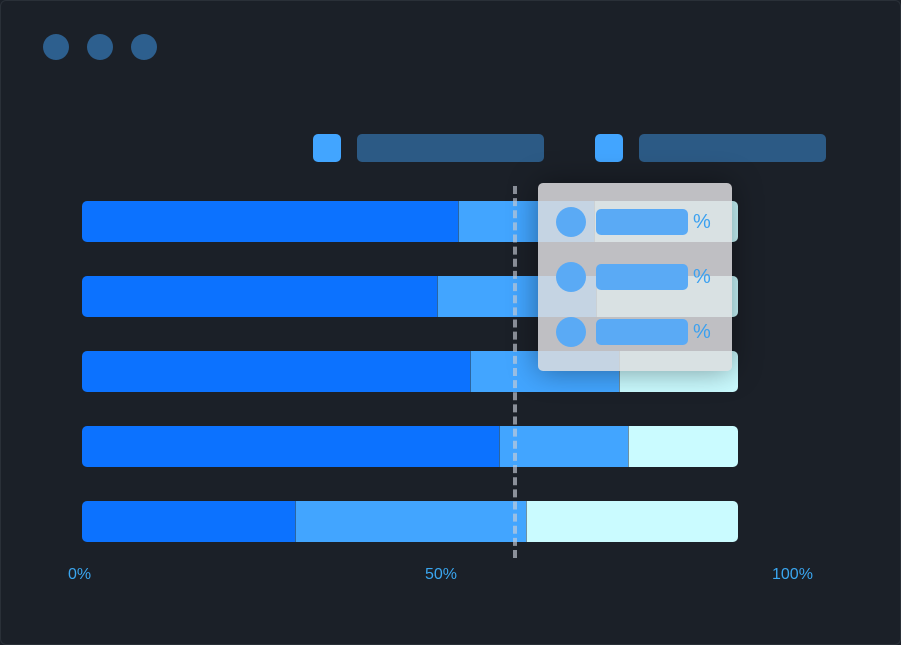 The width and height of the screenshot is (901, 645). What do you see at coordinates (100, 47) in the screenshot?
I see `window-dot-minimize` at bounding box center [100, 47].